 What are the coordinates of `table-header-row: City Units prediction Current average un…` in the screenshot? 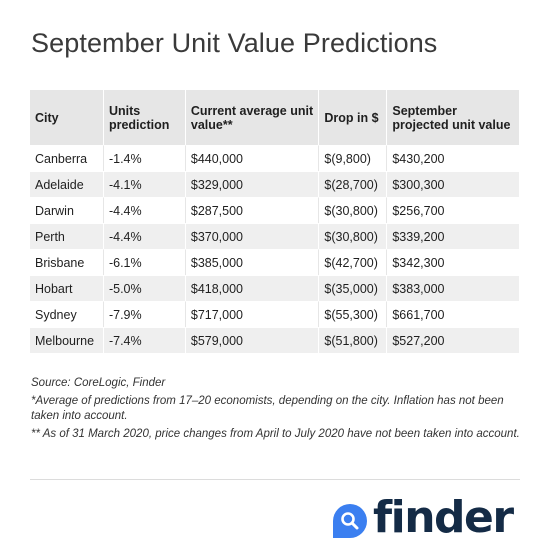 It's located at (274, 117).